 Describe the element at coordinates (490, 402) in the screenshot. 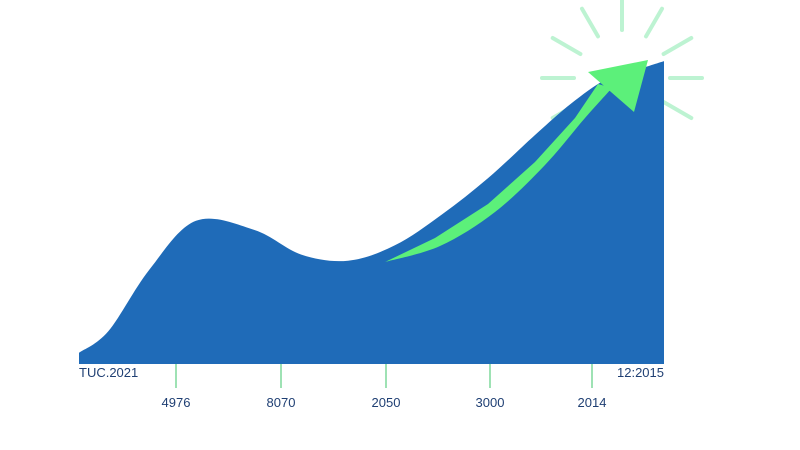

I see `x-tick-label: 3000` at that location.